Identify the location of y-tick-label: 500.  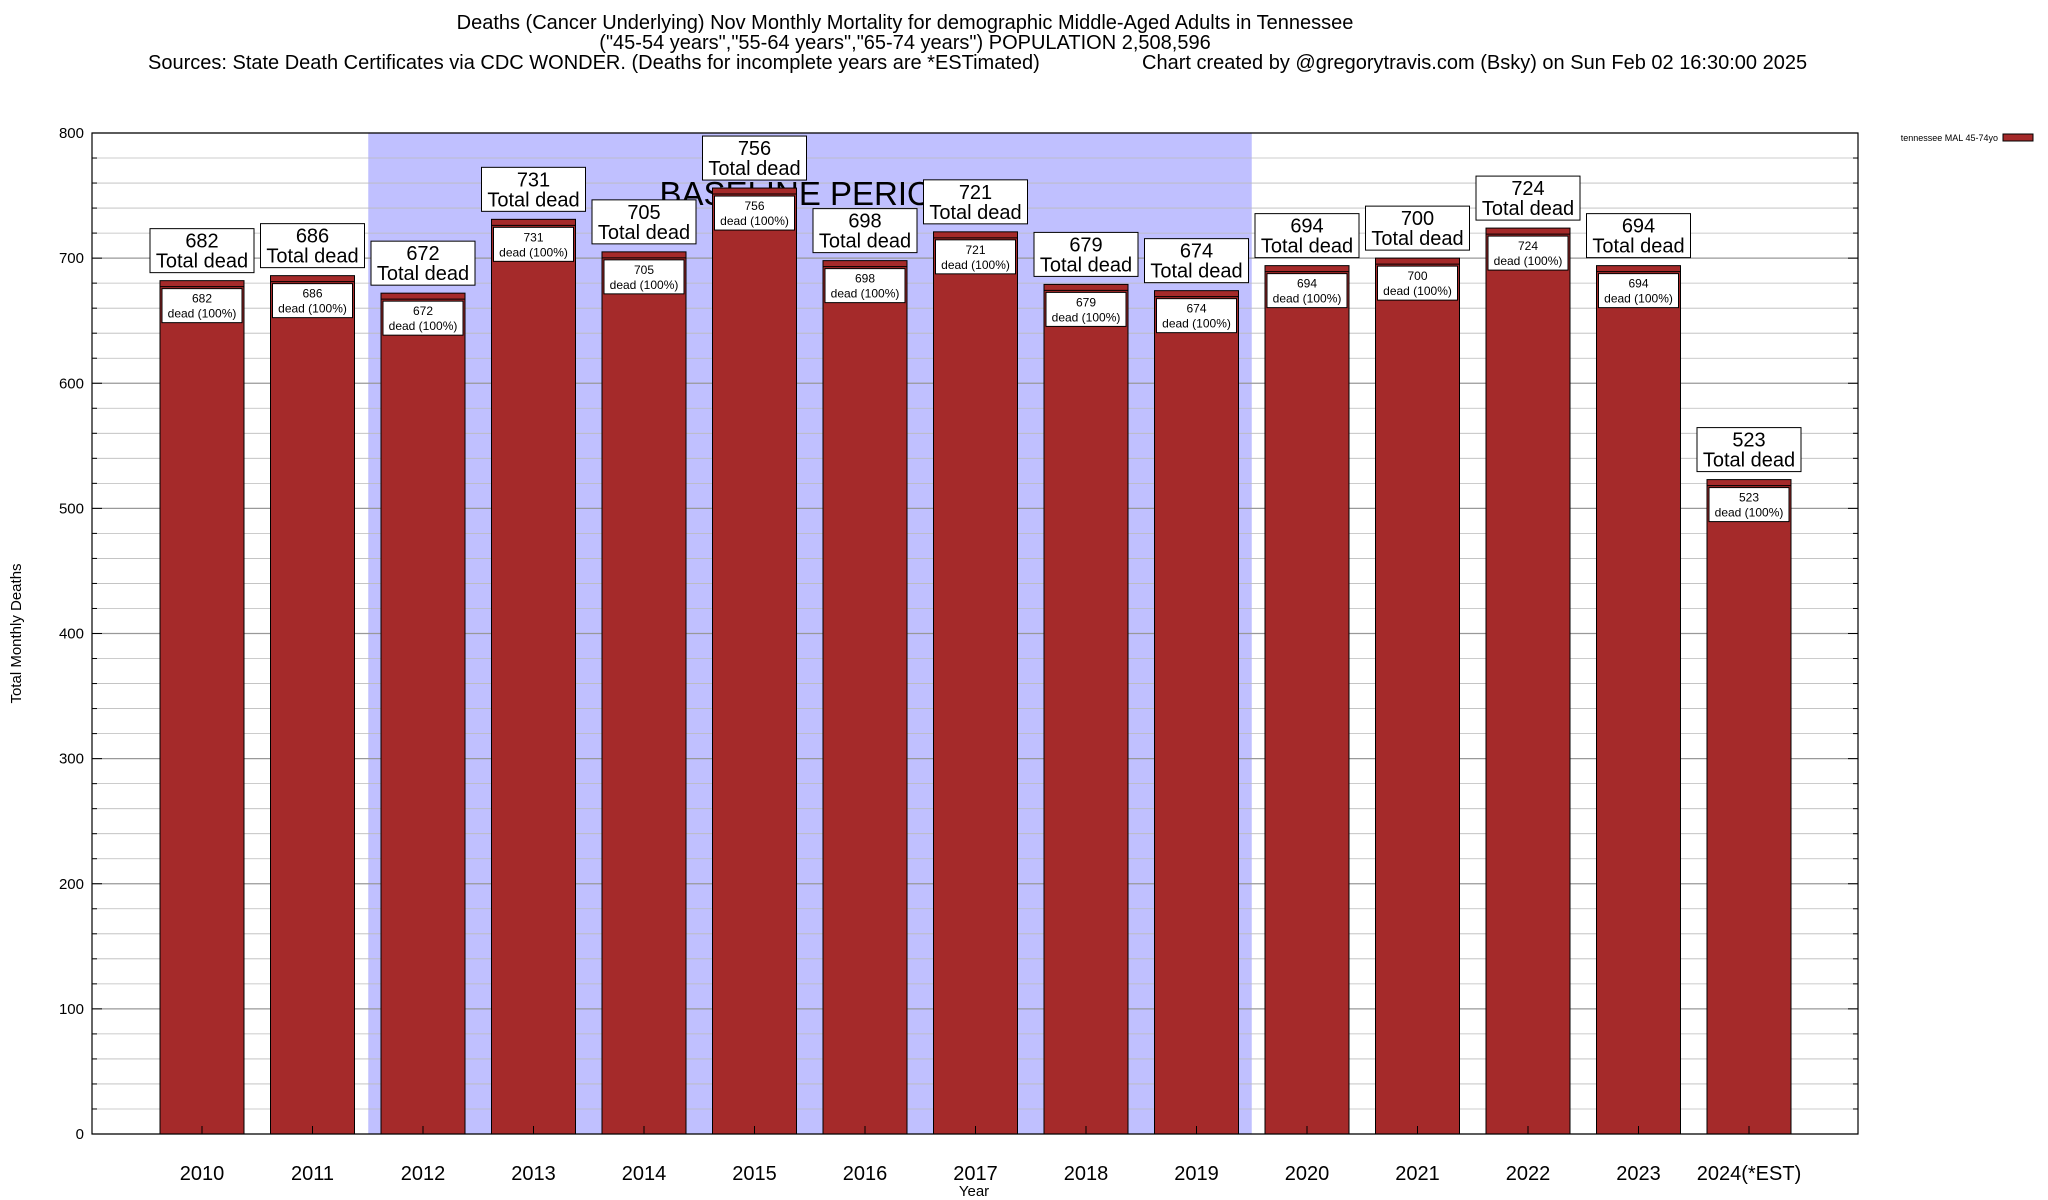
(71, 508).